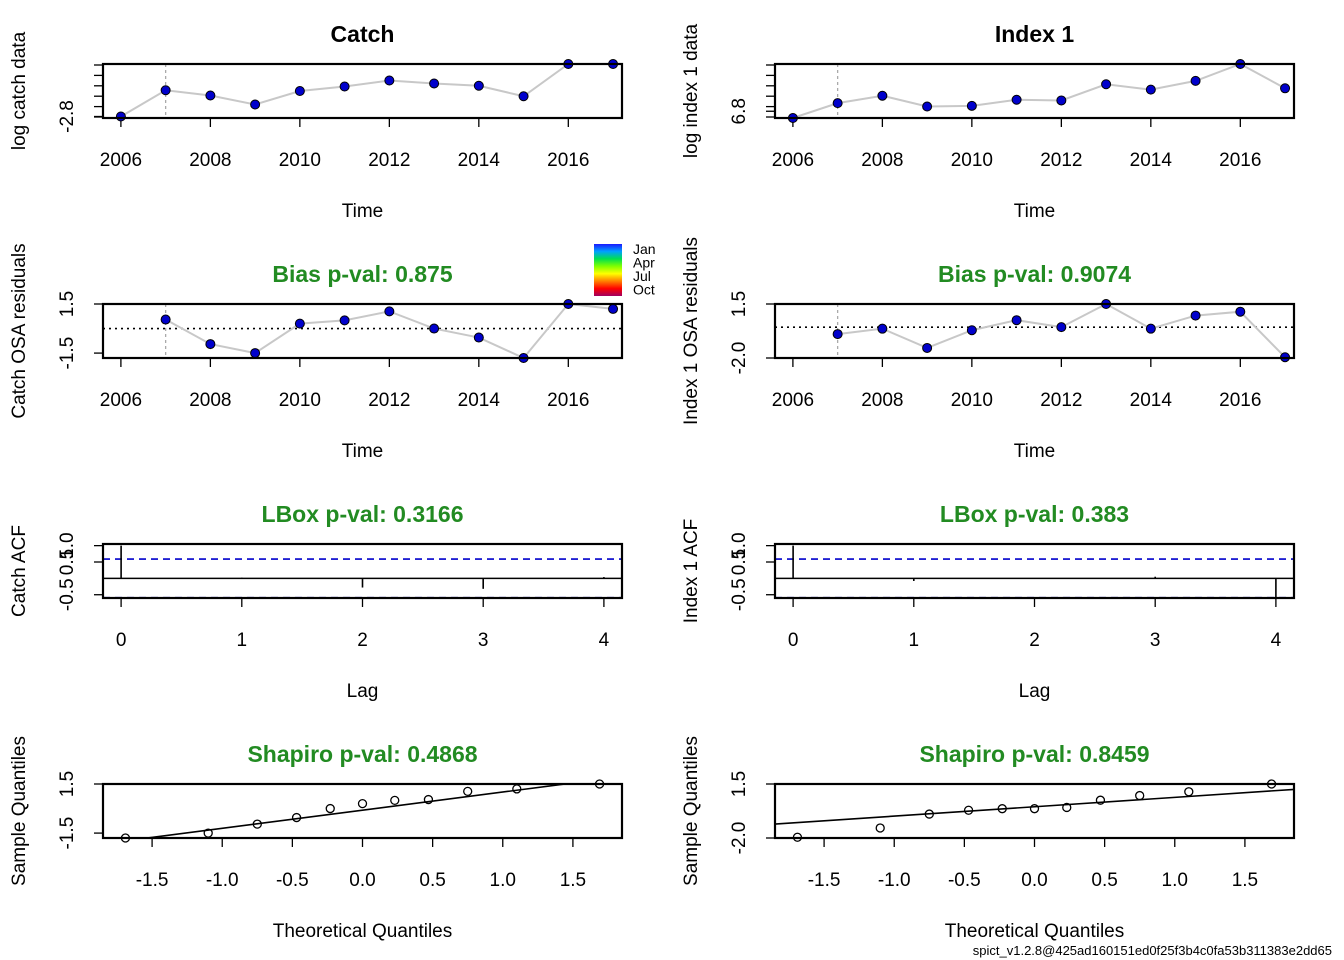  Describe the element at coordinates (608, 270) in the screenshot. I see `month-color-bar` at that location.